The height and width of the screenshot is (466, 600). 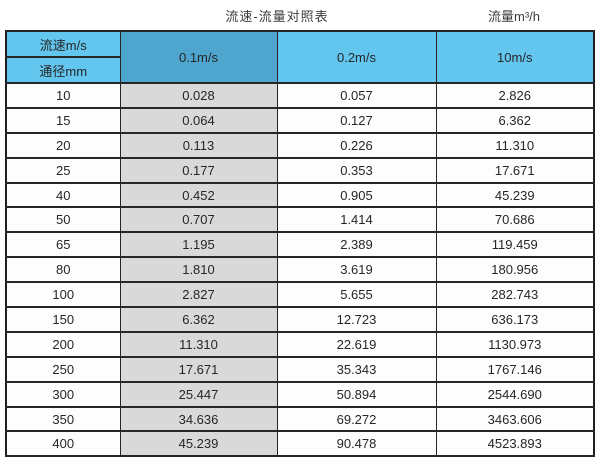 I want to click on table-row: 300 25.447 50.894 2544.690, so click(x=300, y=394).